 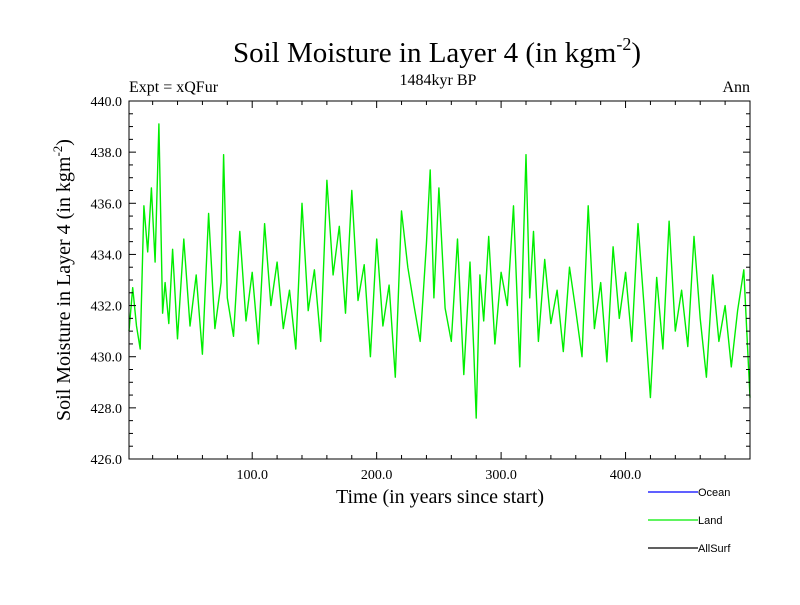 What do you see at coordinates (107, 102) in the screenshot?
I see `y-tick-label: 440.0` at bounding box center [107, 102].